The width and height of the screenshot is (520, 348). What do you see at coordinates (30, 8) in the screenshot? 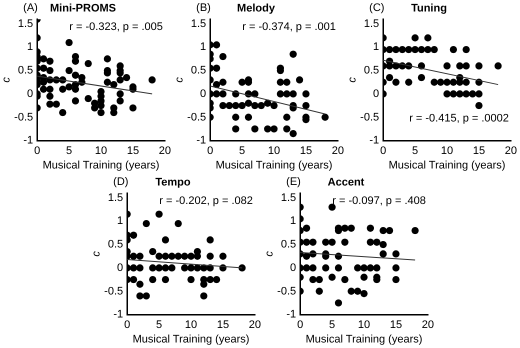
I see `text: (A)` at bounding box center [30, 8].